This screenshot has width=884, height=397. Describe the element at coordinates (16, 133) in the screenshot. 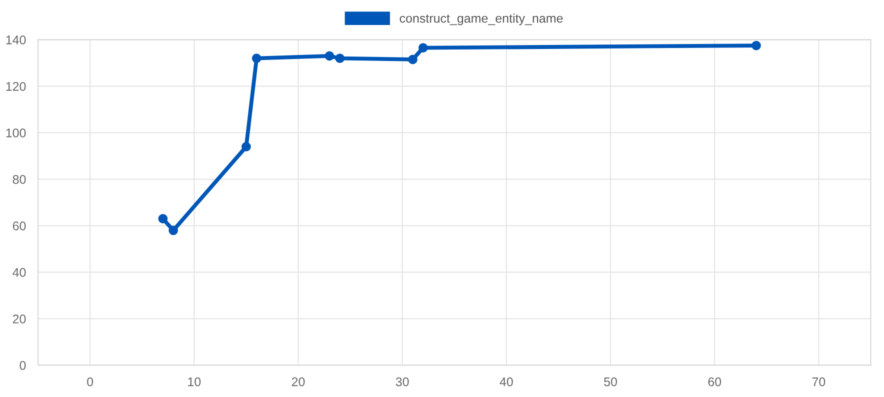

I see `y-tick-label: 100` at that location.